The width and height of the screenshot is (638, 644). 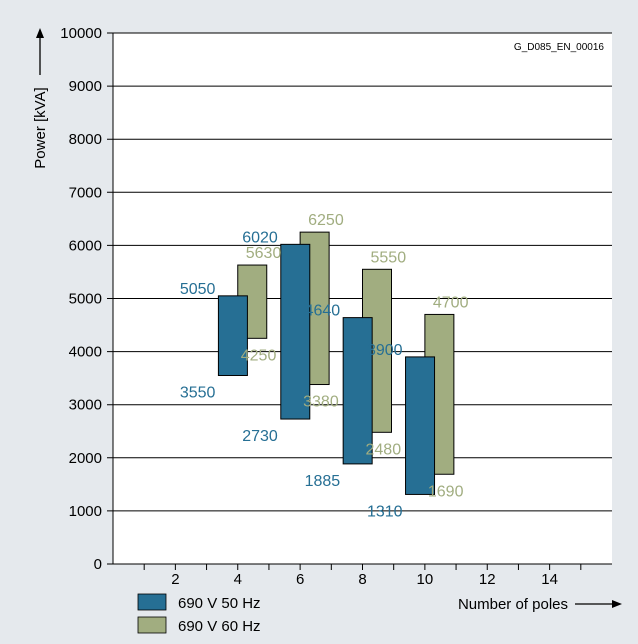 I want to click on legend: 690 V 50 Hz 690 V 60 Hz, so click(x=199, y=614).